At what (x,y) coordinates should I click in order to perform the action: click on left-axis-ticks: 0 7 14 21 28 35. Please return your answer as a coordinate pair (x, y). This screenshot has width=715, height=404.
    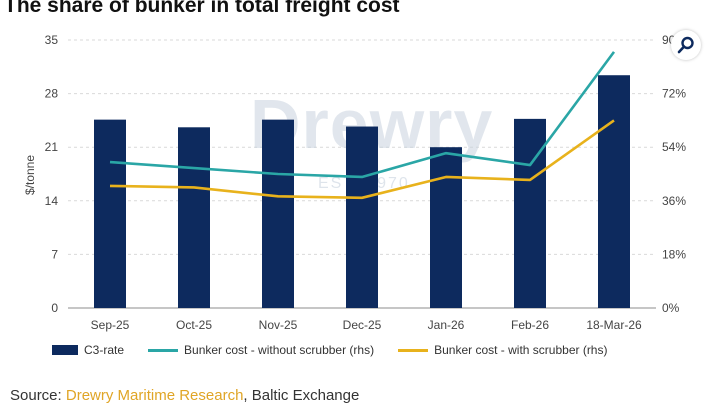
    Looking at the image, I should click on (52, 174).